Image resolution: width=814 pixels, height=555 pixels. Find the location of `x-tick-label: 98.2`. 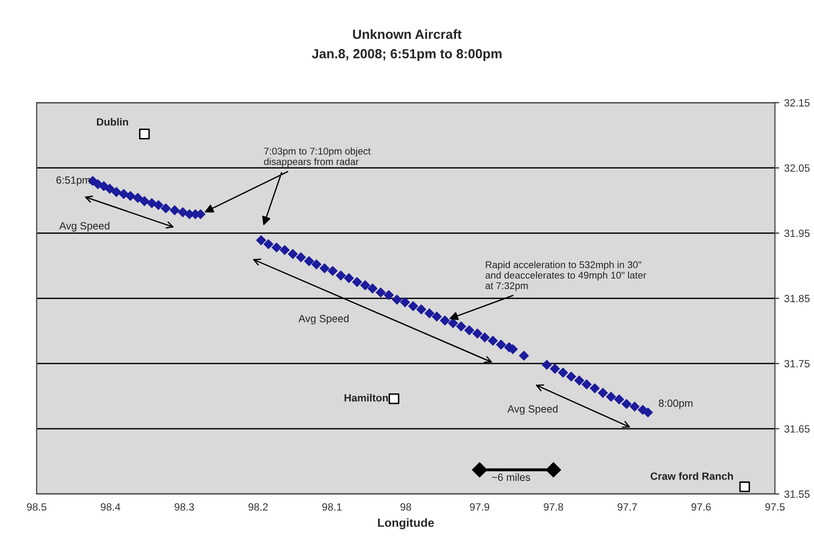

x-tick-label: 98.2 is located at coordinates (258, 507).